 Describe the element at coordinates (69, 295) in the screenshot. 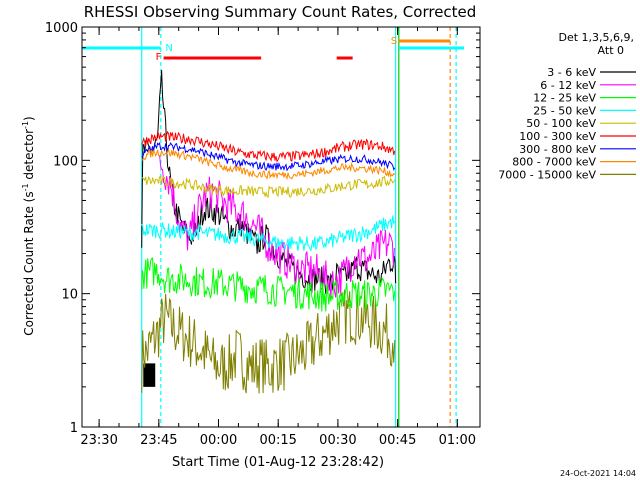

I see `y-tick-label-1: 10` at that location.